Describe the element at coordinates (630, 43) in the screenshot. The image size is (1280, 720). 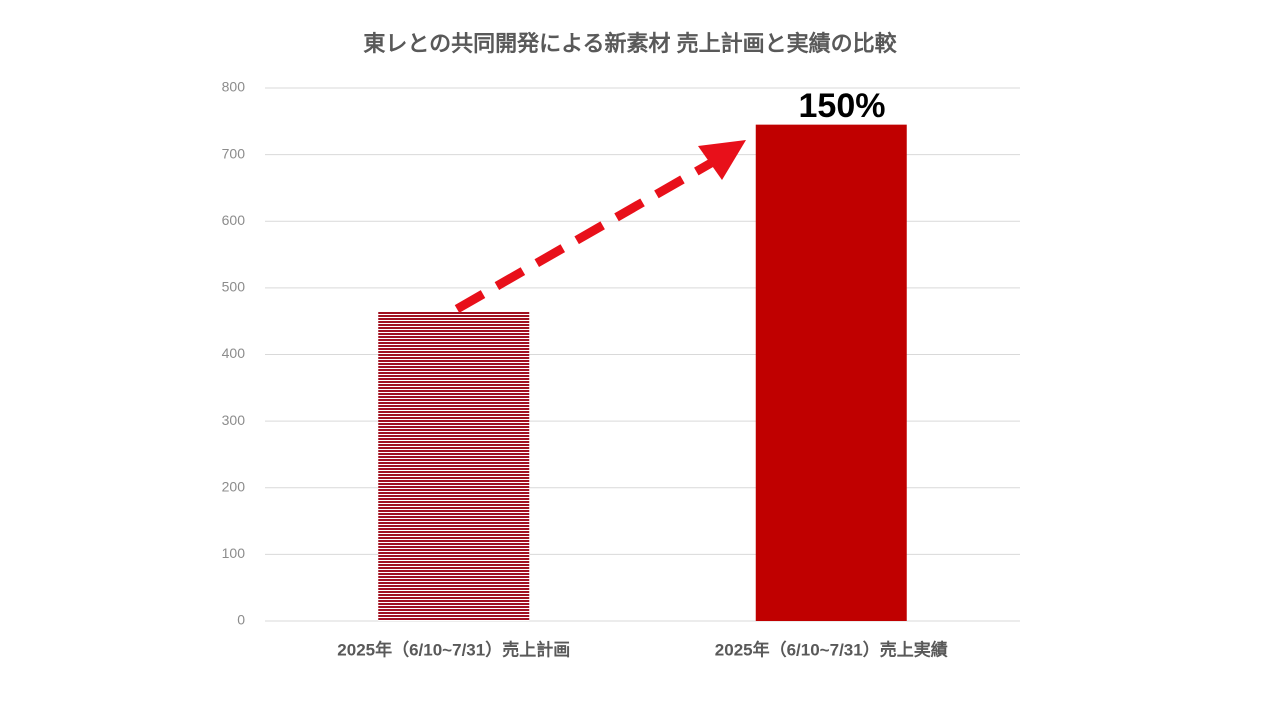
I see `chart-title: 東レとの共同開発による新素材 売上計画と実績の比較` at that location.